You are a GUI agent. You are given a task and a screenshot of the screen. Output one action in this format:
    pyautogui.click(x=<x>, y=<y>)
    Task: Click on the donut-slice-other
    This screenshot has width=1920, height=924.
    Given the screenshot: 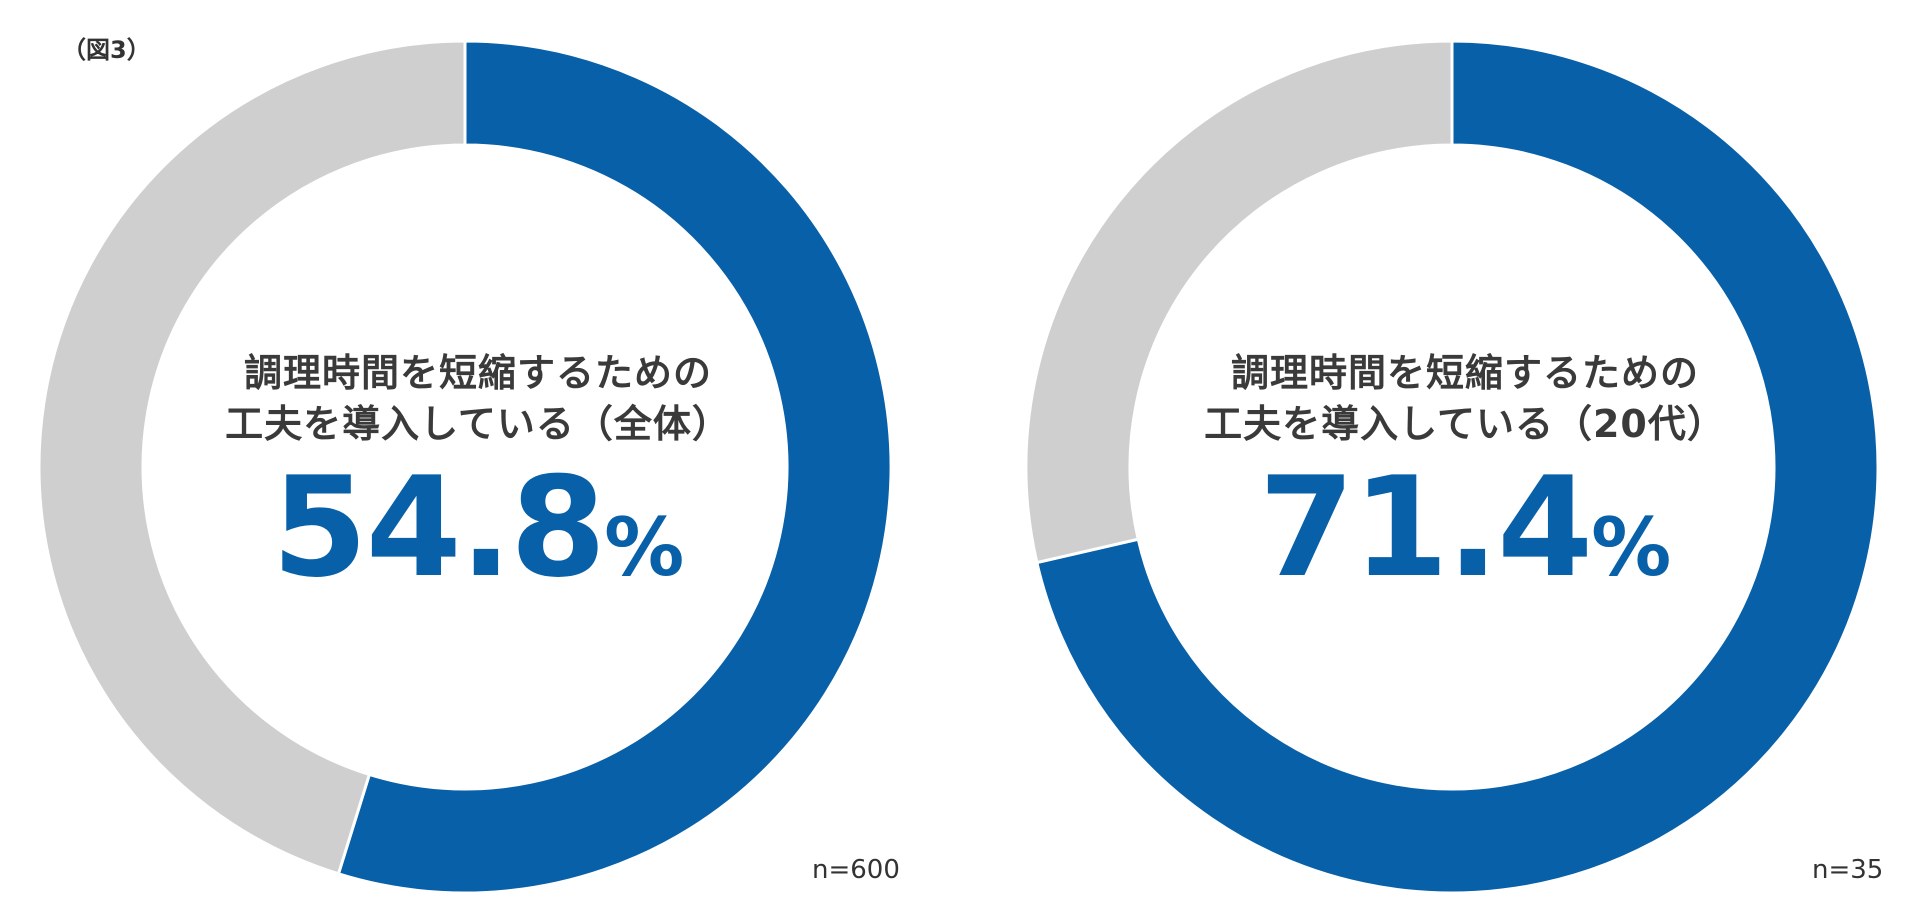 What is the action you would take?
    pyautogui.click(x=1239, y=302)
    